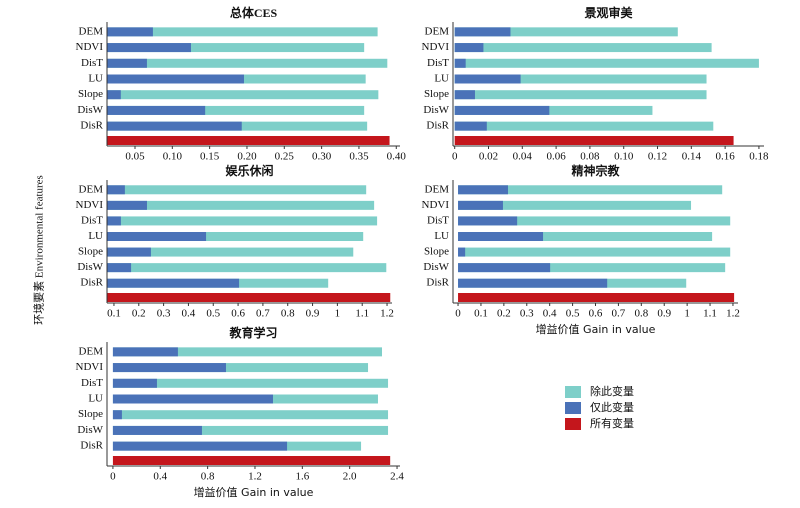 Image resolution: width=800 pixels, height=508 pixels. What do you see at coordinates (135, 157) in the screenshot?
I see `x-tick-label: 0.05` at bounding box center [135, 157].